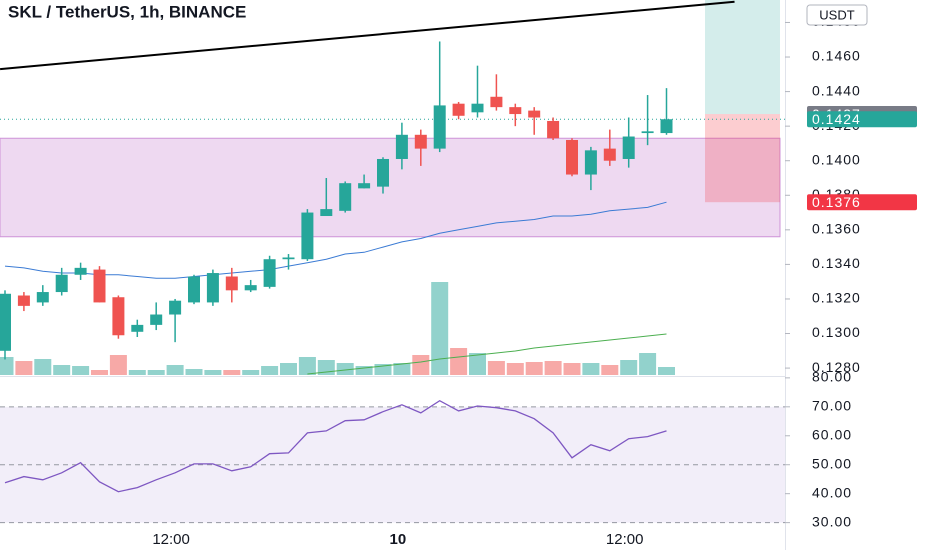 This screenshot has width=932, height=550. What do you see at coordinates (836, 14) in the screenshot?
I see `unit-label: USDT` at bounding box center [836, 14].